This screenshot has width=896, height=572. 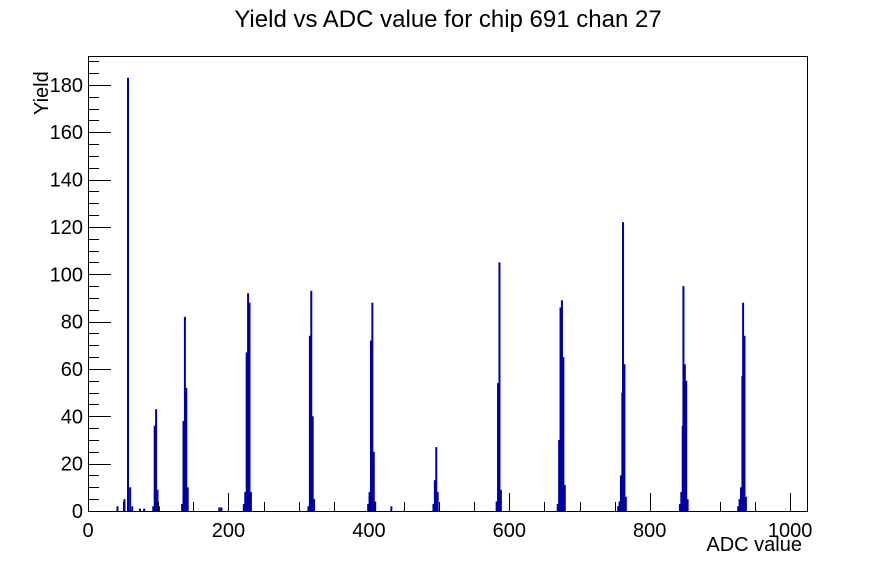 I want to click on chart-title: Yield vs ADC value for chip 691 chan 27, so click(x=448, y=19).